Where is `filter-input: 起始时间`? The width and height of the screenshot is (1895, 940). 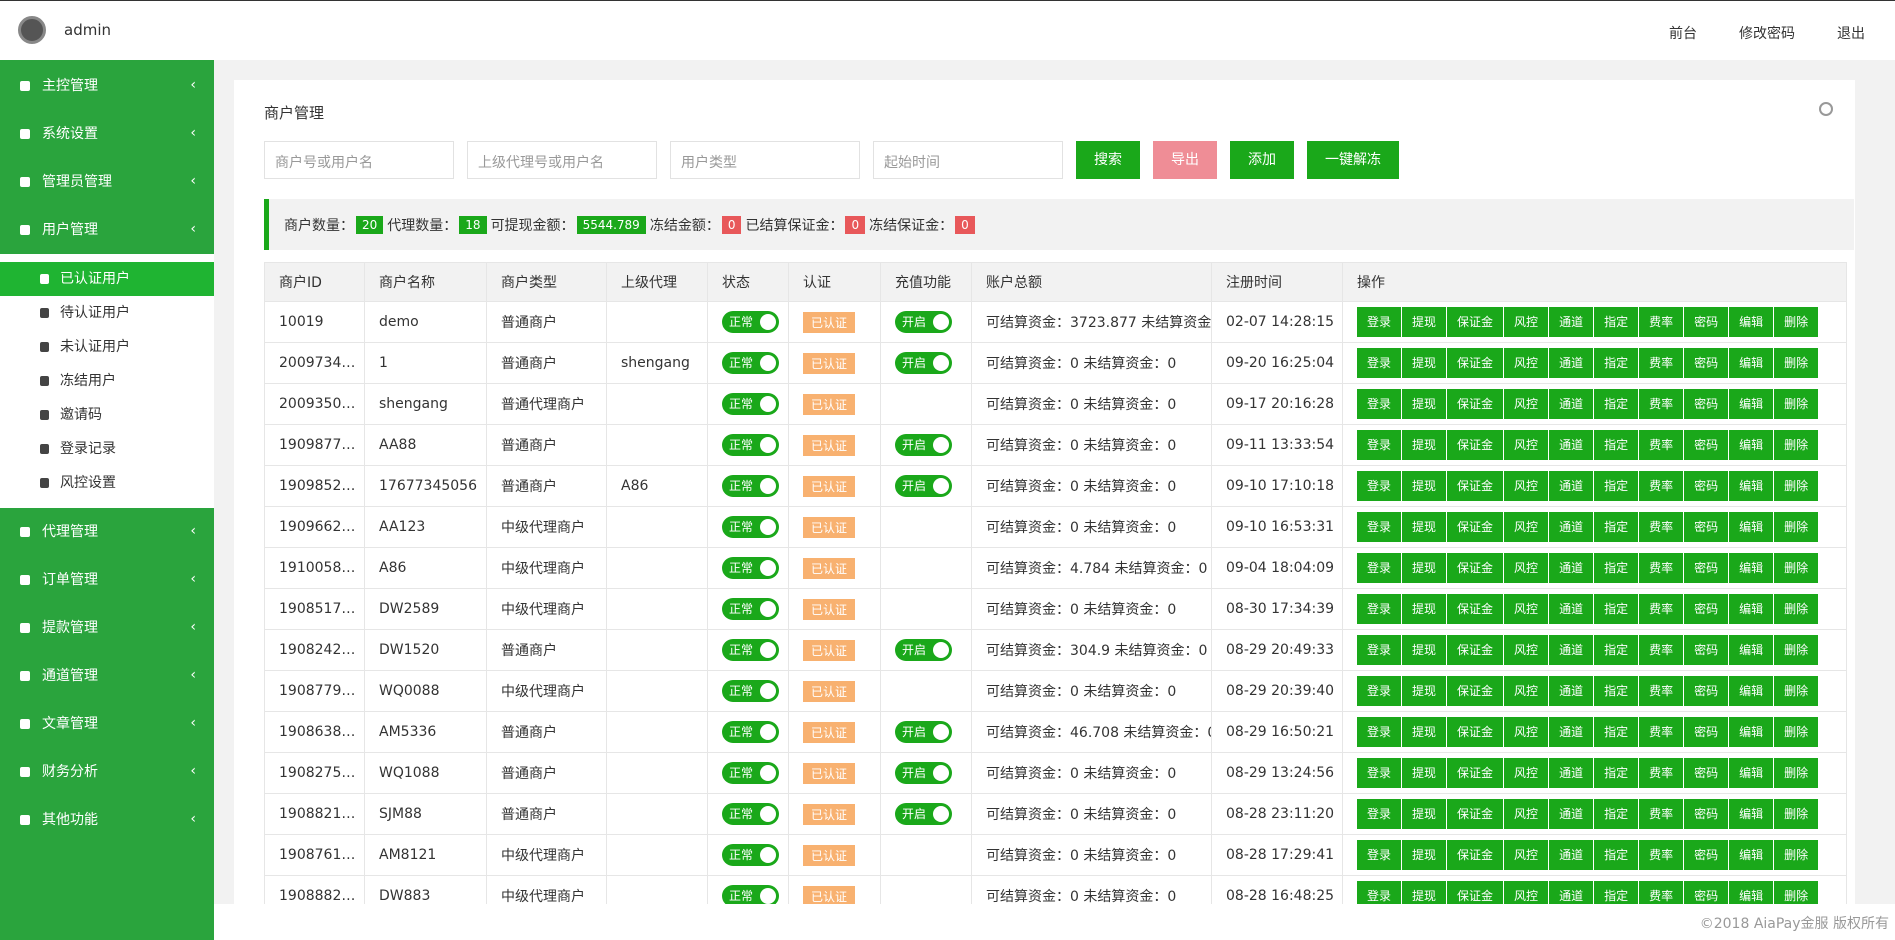
filter-input: 起始时间 is located at coordinates (968, 160).